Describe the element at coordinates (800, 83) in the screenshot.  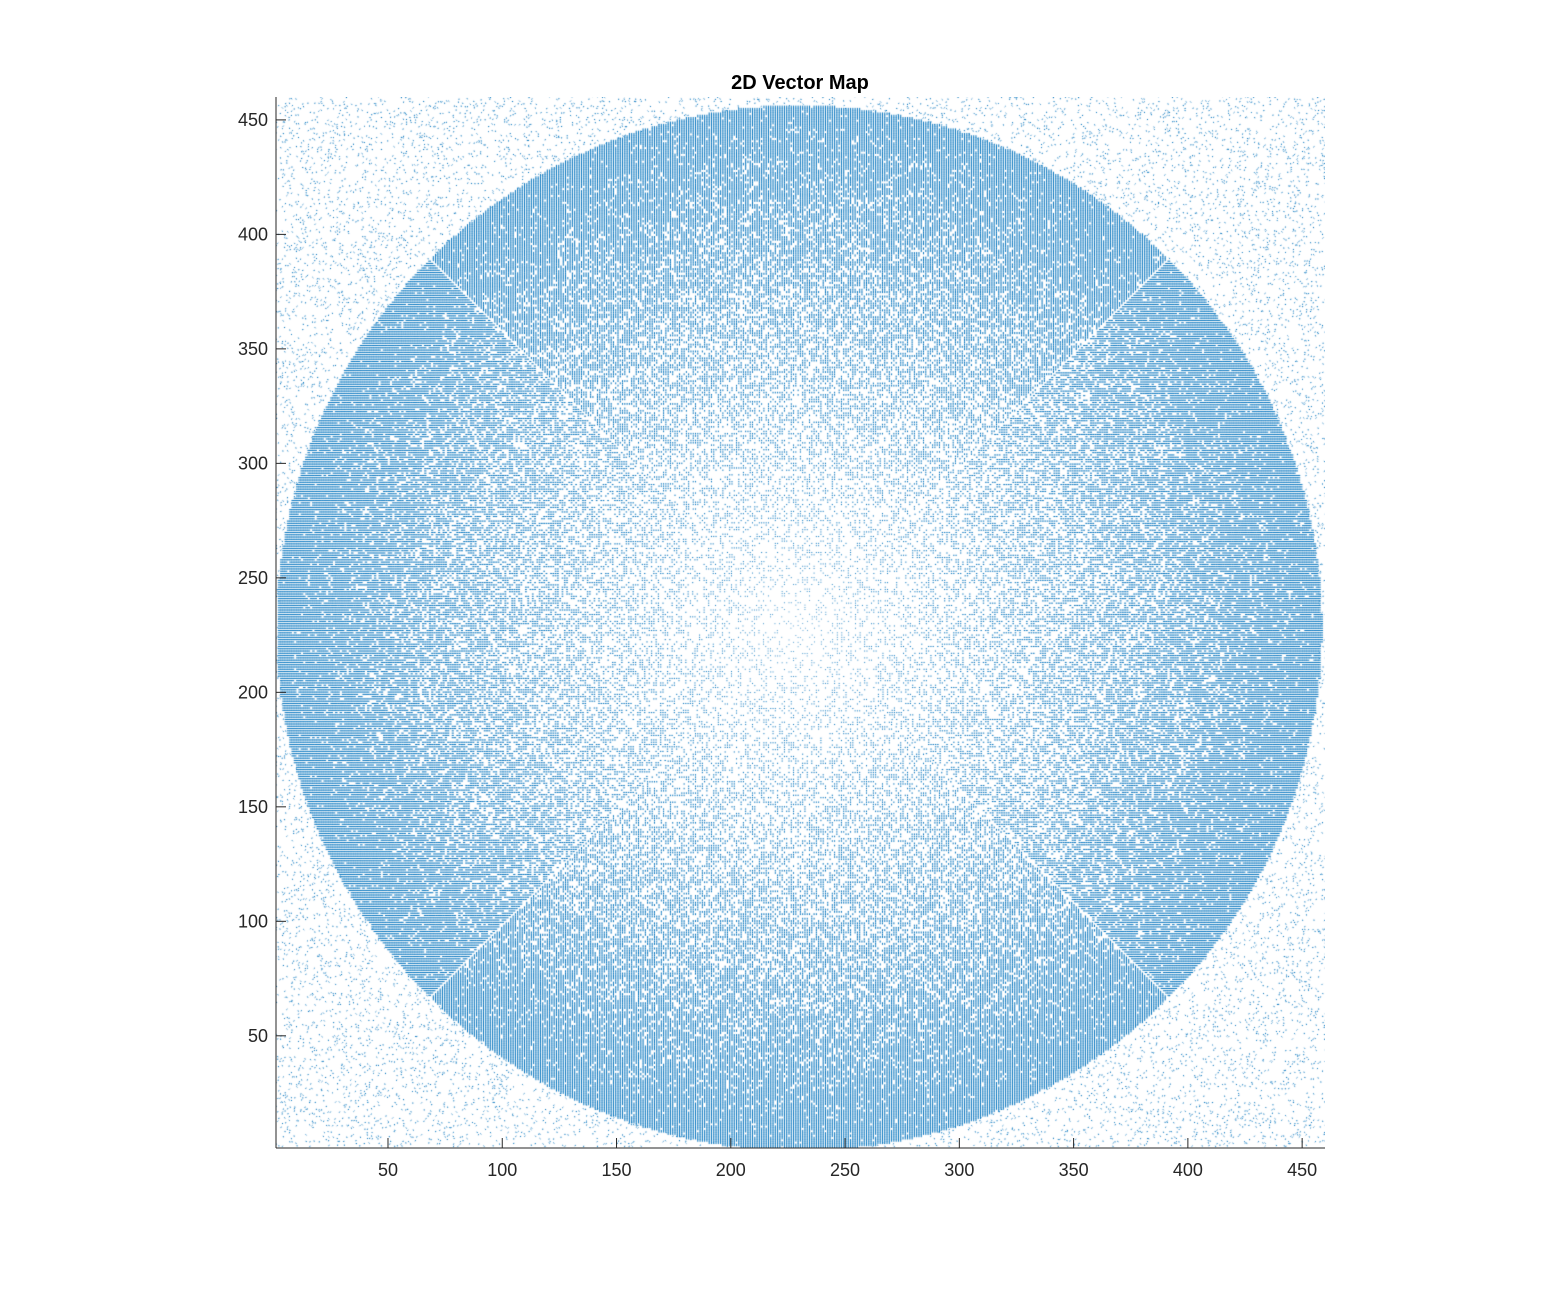
I see `chart-title: 2D Vector Map` at that location.